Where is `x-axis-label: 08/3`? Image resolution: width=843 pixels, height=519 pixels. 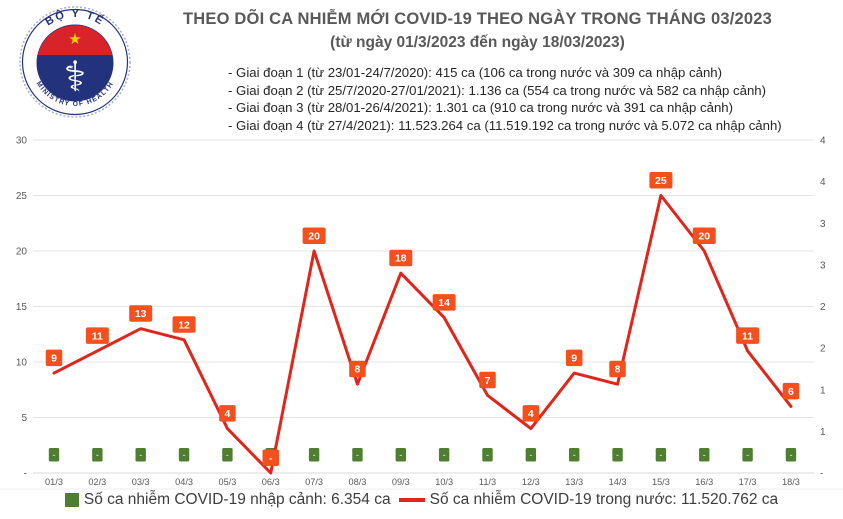 x-axis-label: 08/3 is located at coordinates (358, 482).